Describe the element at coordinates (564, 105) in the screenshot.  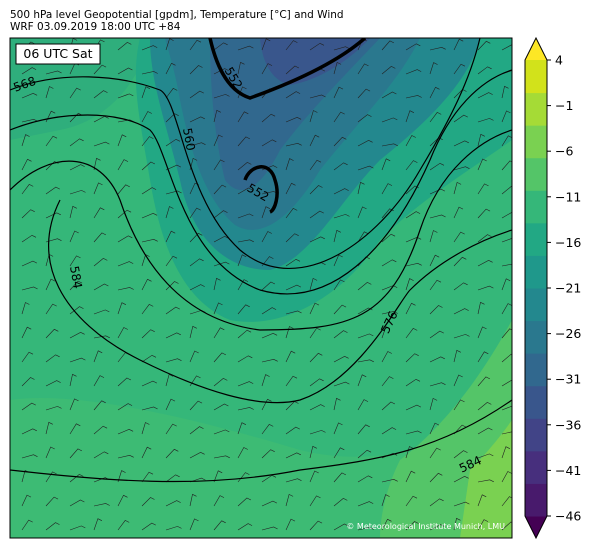
I see `colorbar-tick-label: −1` at that location.